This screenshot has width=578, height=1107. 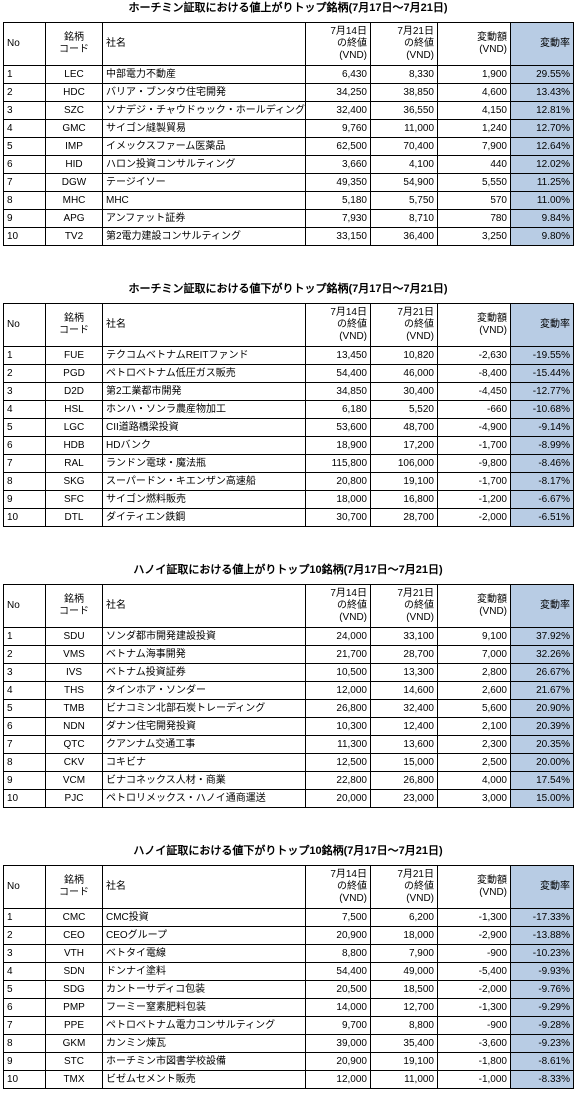 What do you see at coordinates (288, 690) in the screenshot?
I see `data-row: 4 THS タインホア・ソンダー 12,000 14,600 2,600 21.67%` at bounding box center [288, 690].